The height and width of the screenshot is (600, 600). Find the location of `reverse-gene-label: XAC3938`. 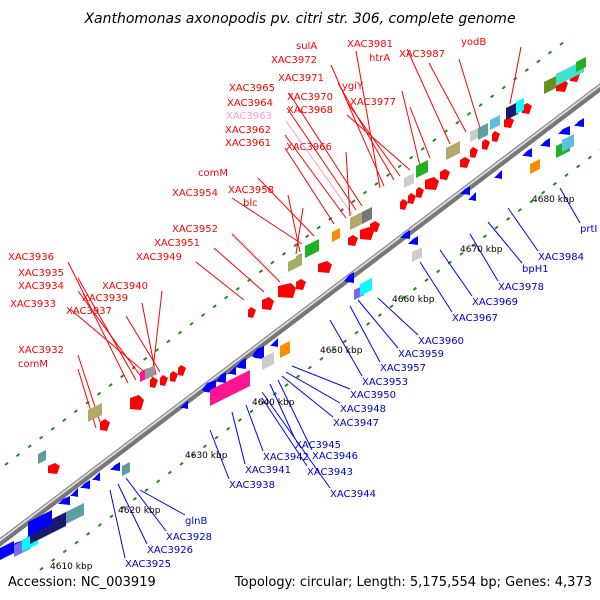

reverse-gene-label: XAC3938 is located at coordinates (252, 485).